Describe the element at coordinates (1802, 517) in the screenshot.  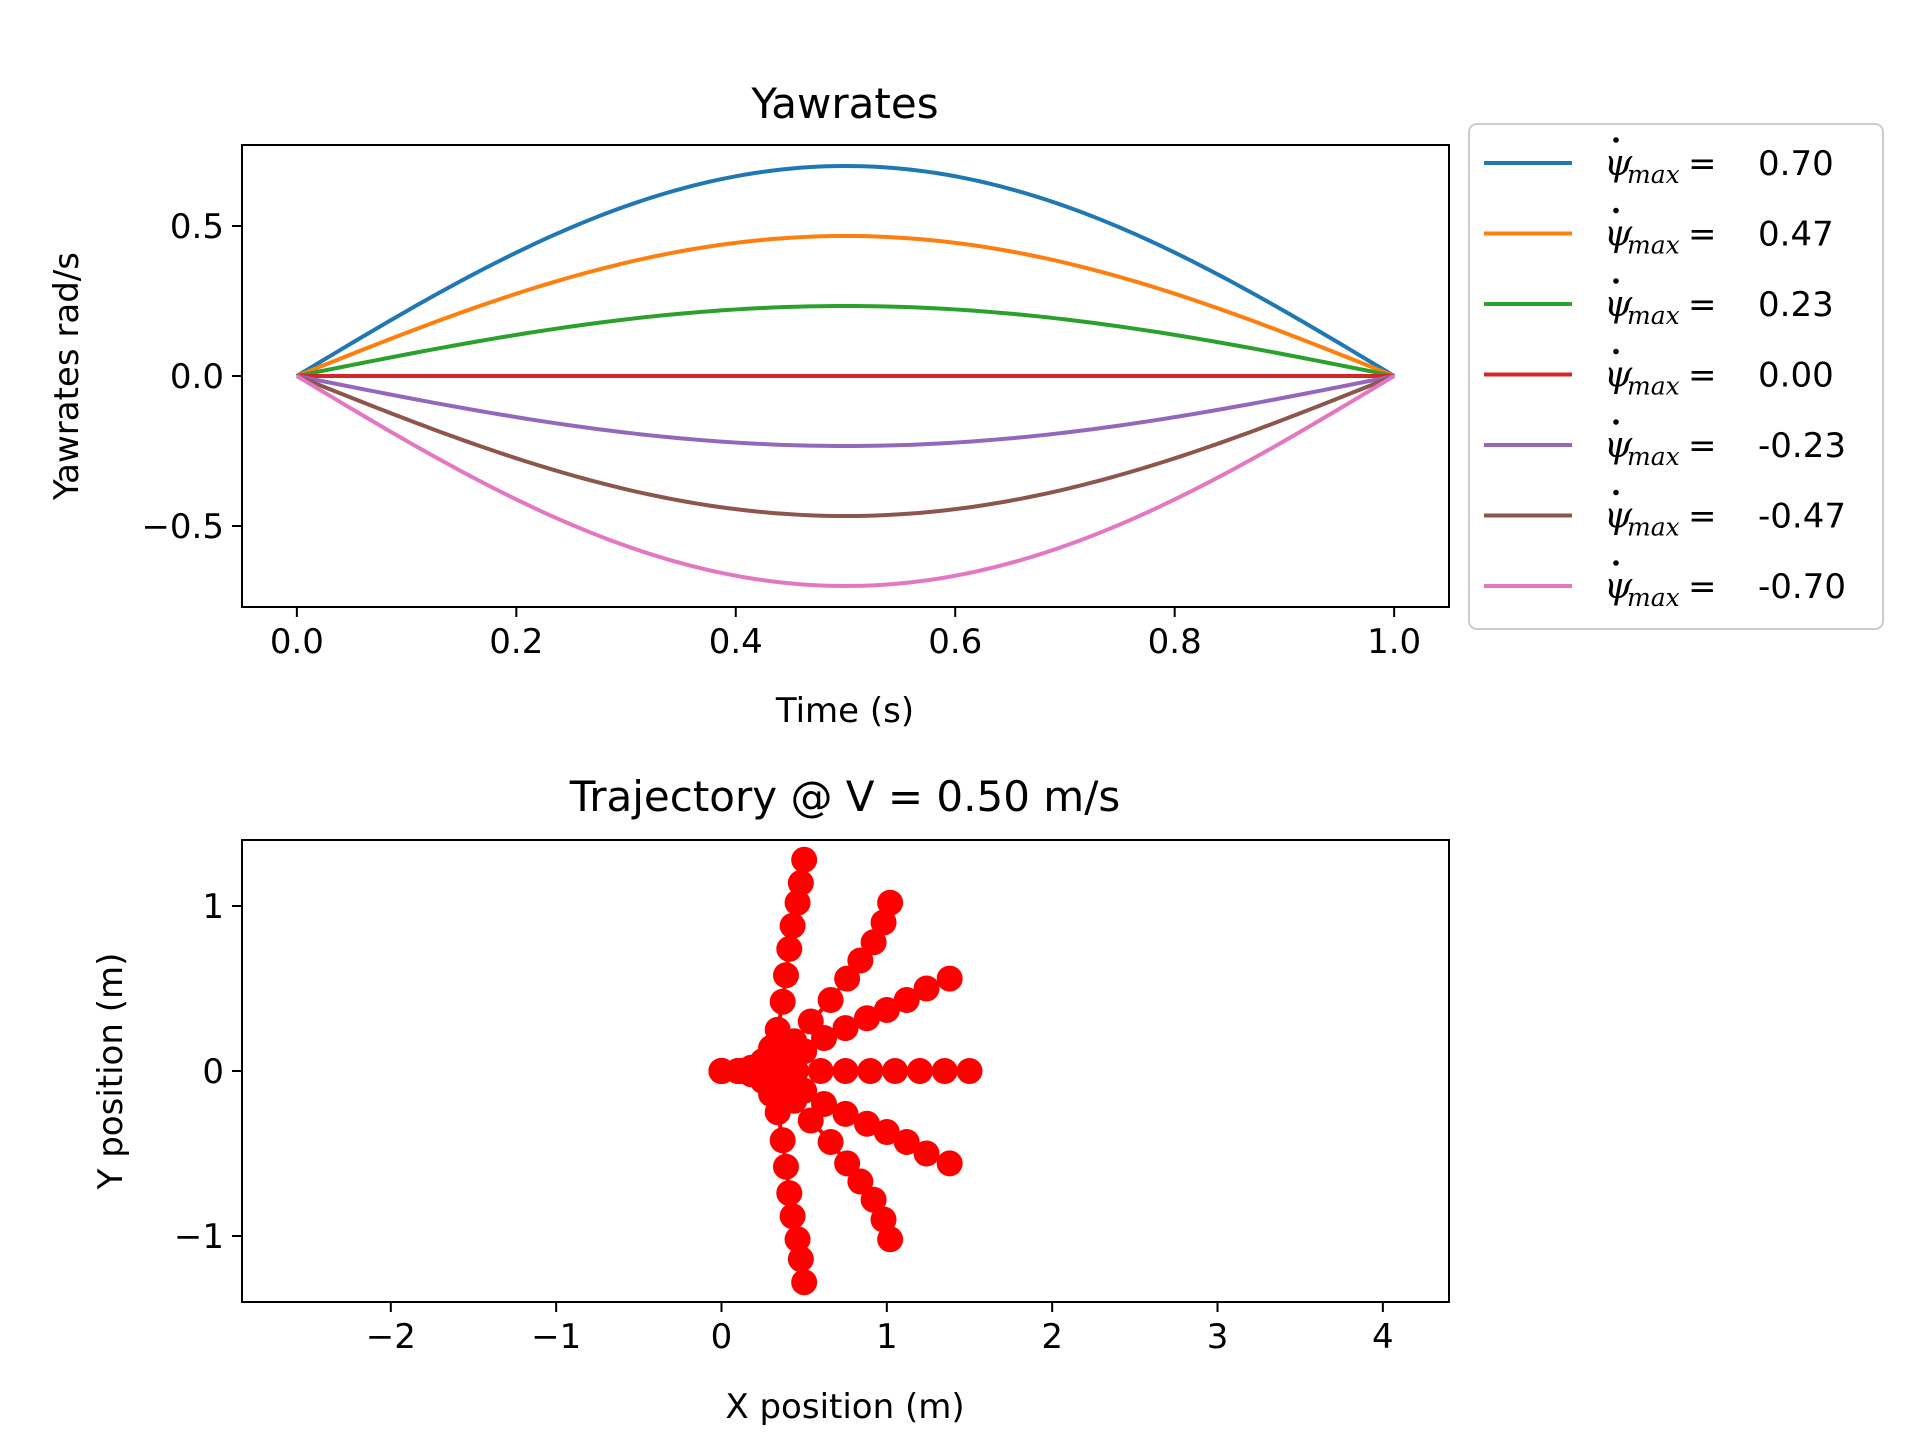
I see `legend-entry-value: -0.47` at that location.